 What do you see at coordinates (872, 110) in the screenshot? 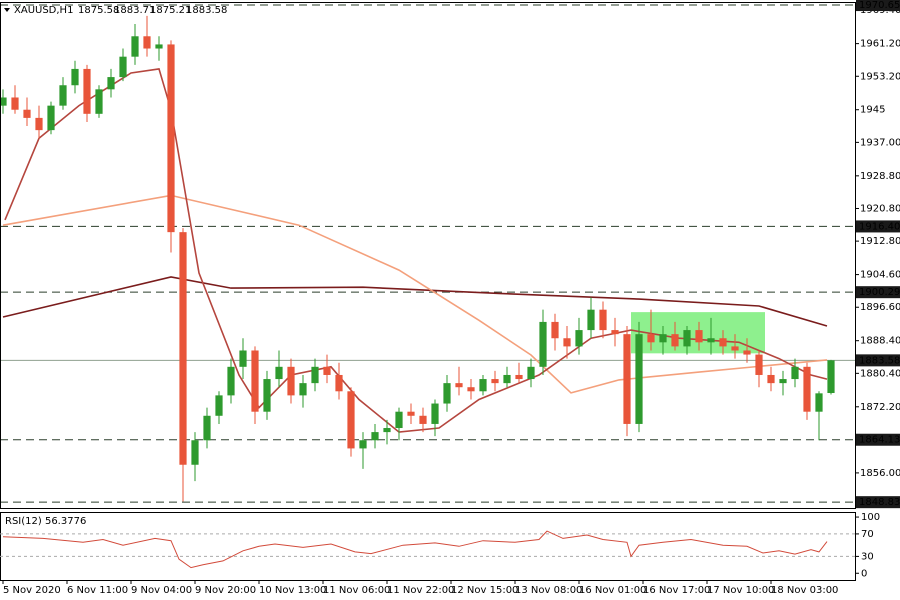
I see `y-tick-label: 1945` at bounding box center [872, 110].